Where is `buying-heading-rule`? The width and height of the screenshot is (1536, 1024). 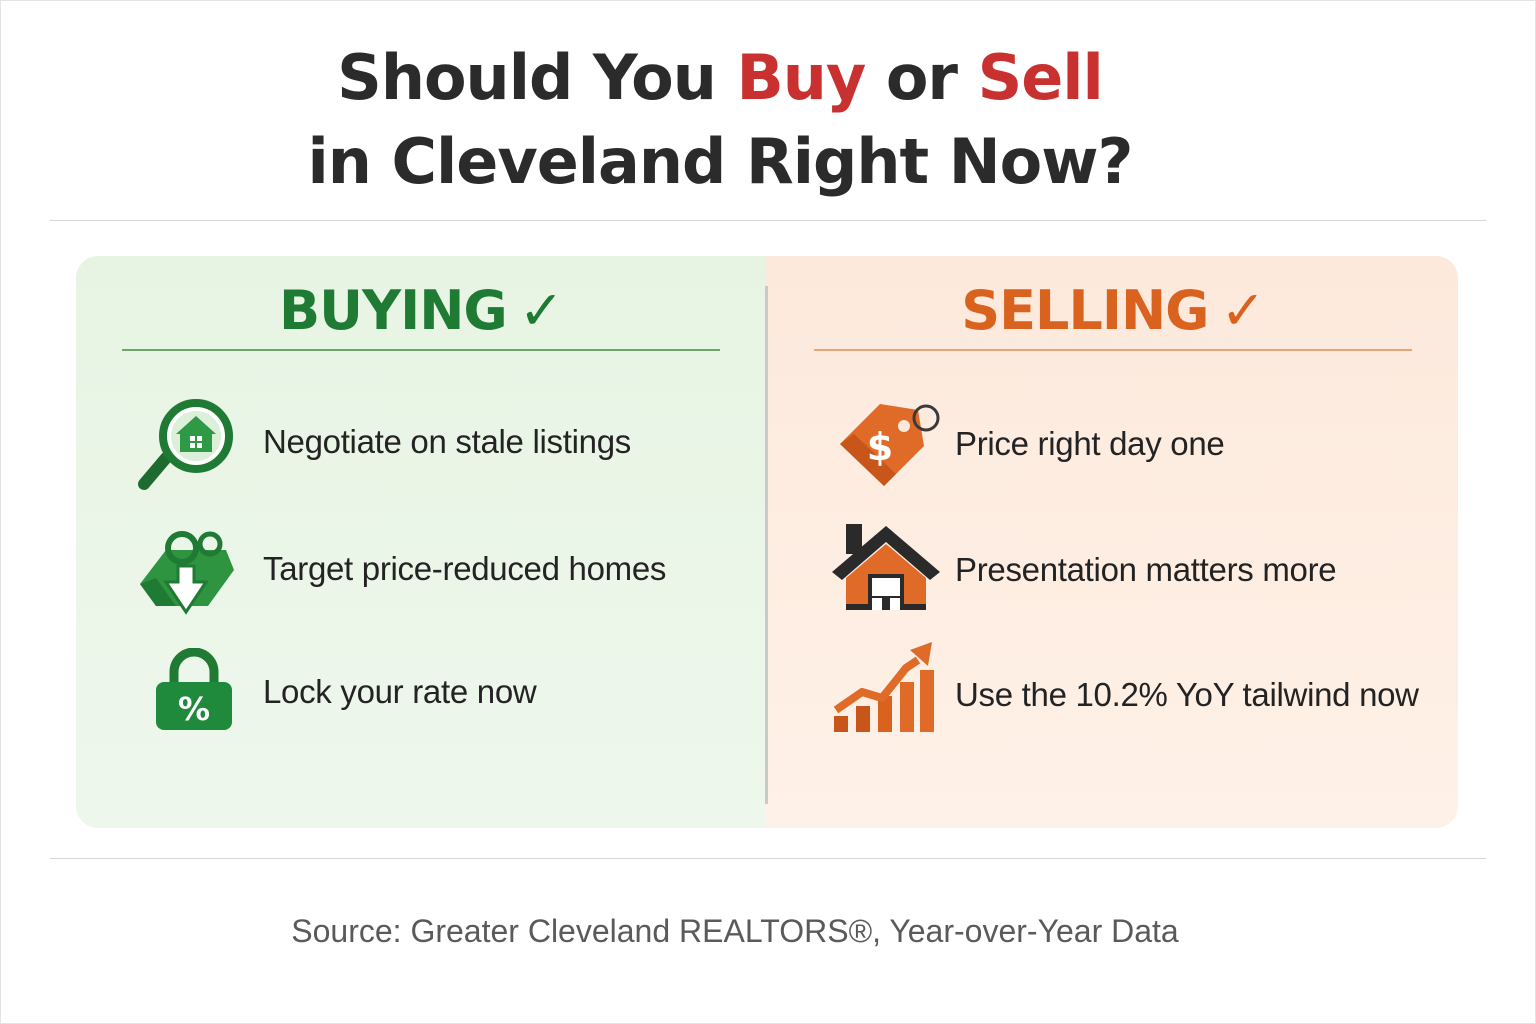
buying-heading-rule is located at coordinates (421, 350).